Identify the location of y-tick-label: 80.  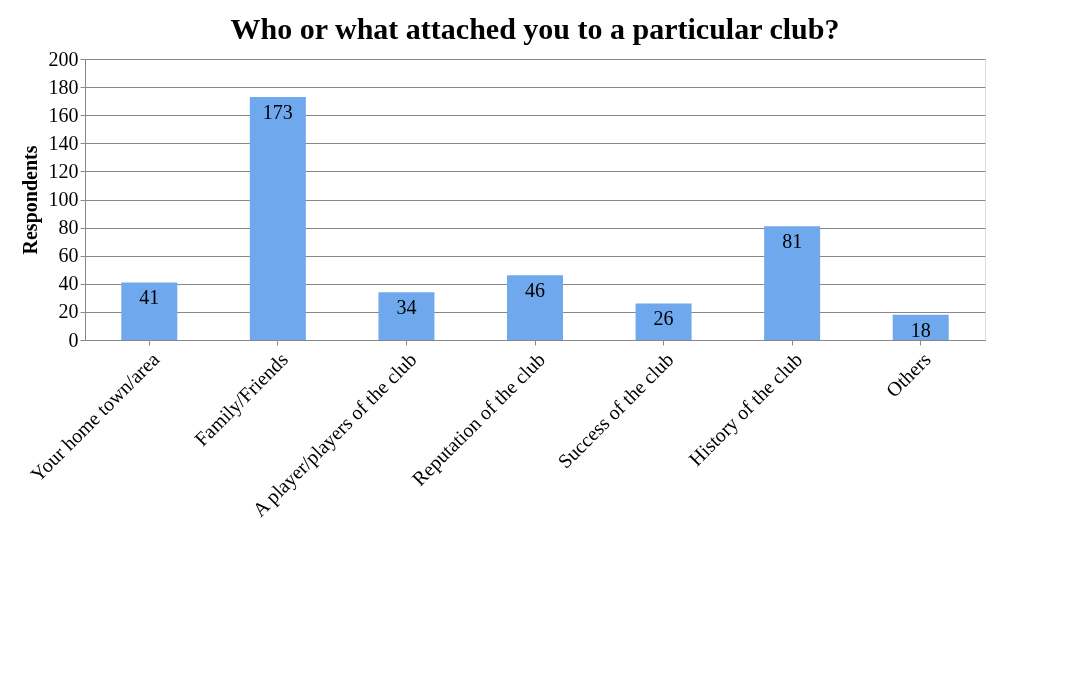
(68, 227).